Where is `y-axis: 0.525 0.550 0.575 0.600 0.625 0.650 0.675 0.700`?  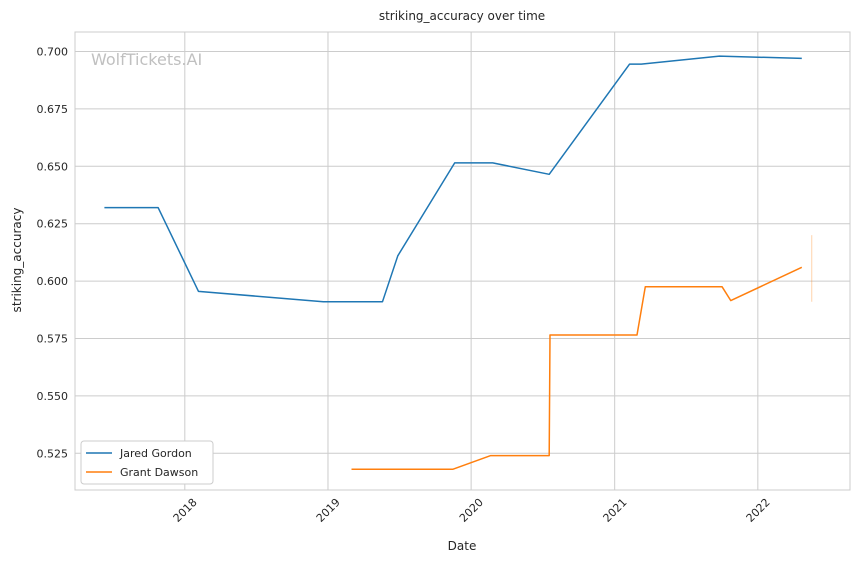 y-axis: 0.525 0.550 0.575 0.600 0.625 0.650 0.675 0.700 is located at coordinates (53, 253).